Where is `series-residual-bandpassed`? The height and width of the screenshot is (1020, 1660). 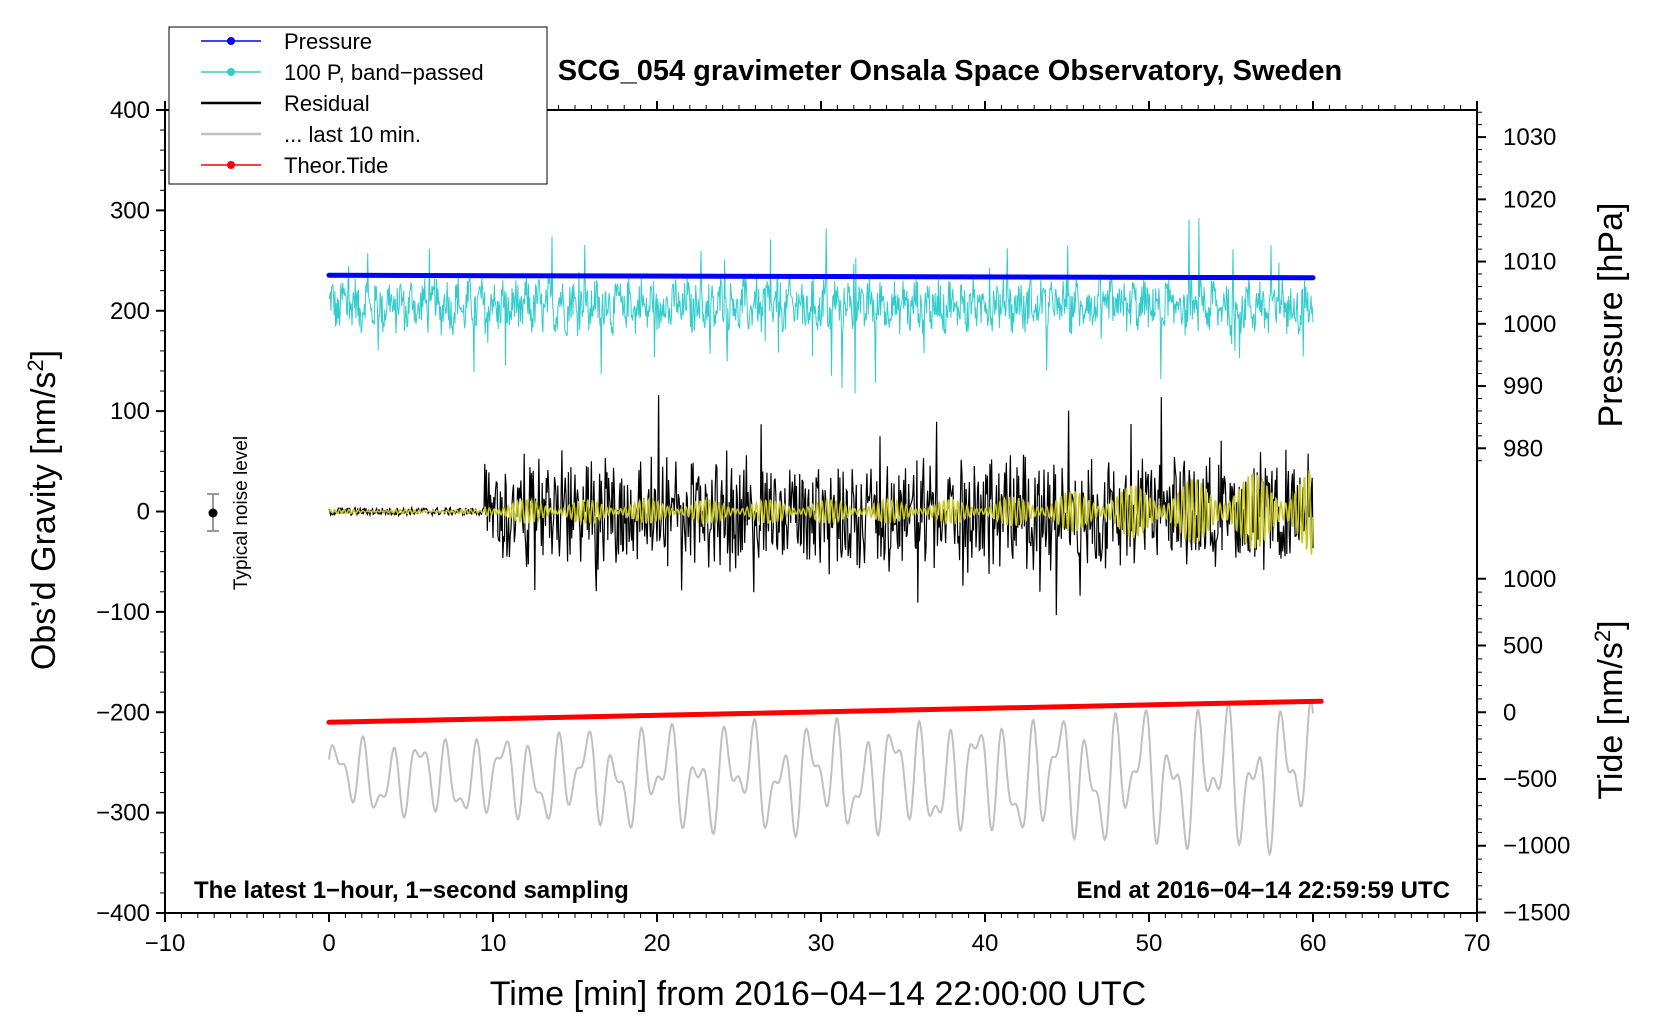
series-residual-bandpassed is located at coordinates (821, 512).